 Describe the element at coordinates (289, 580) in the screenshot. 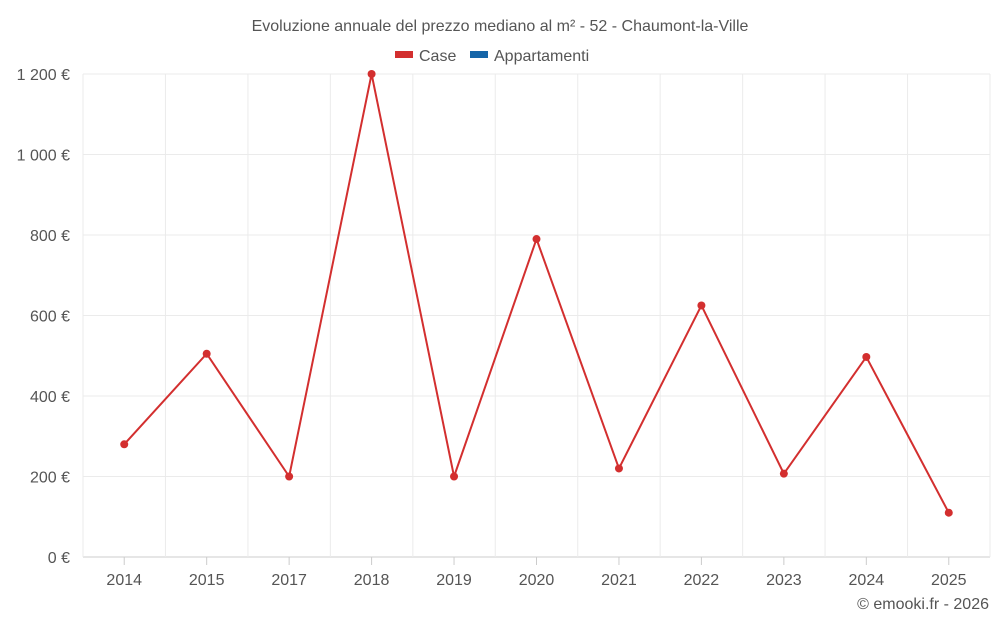

I see `x-tick-label: 2017` at that location.